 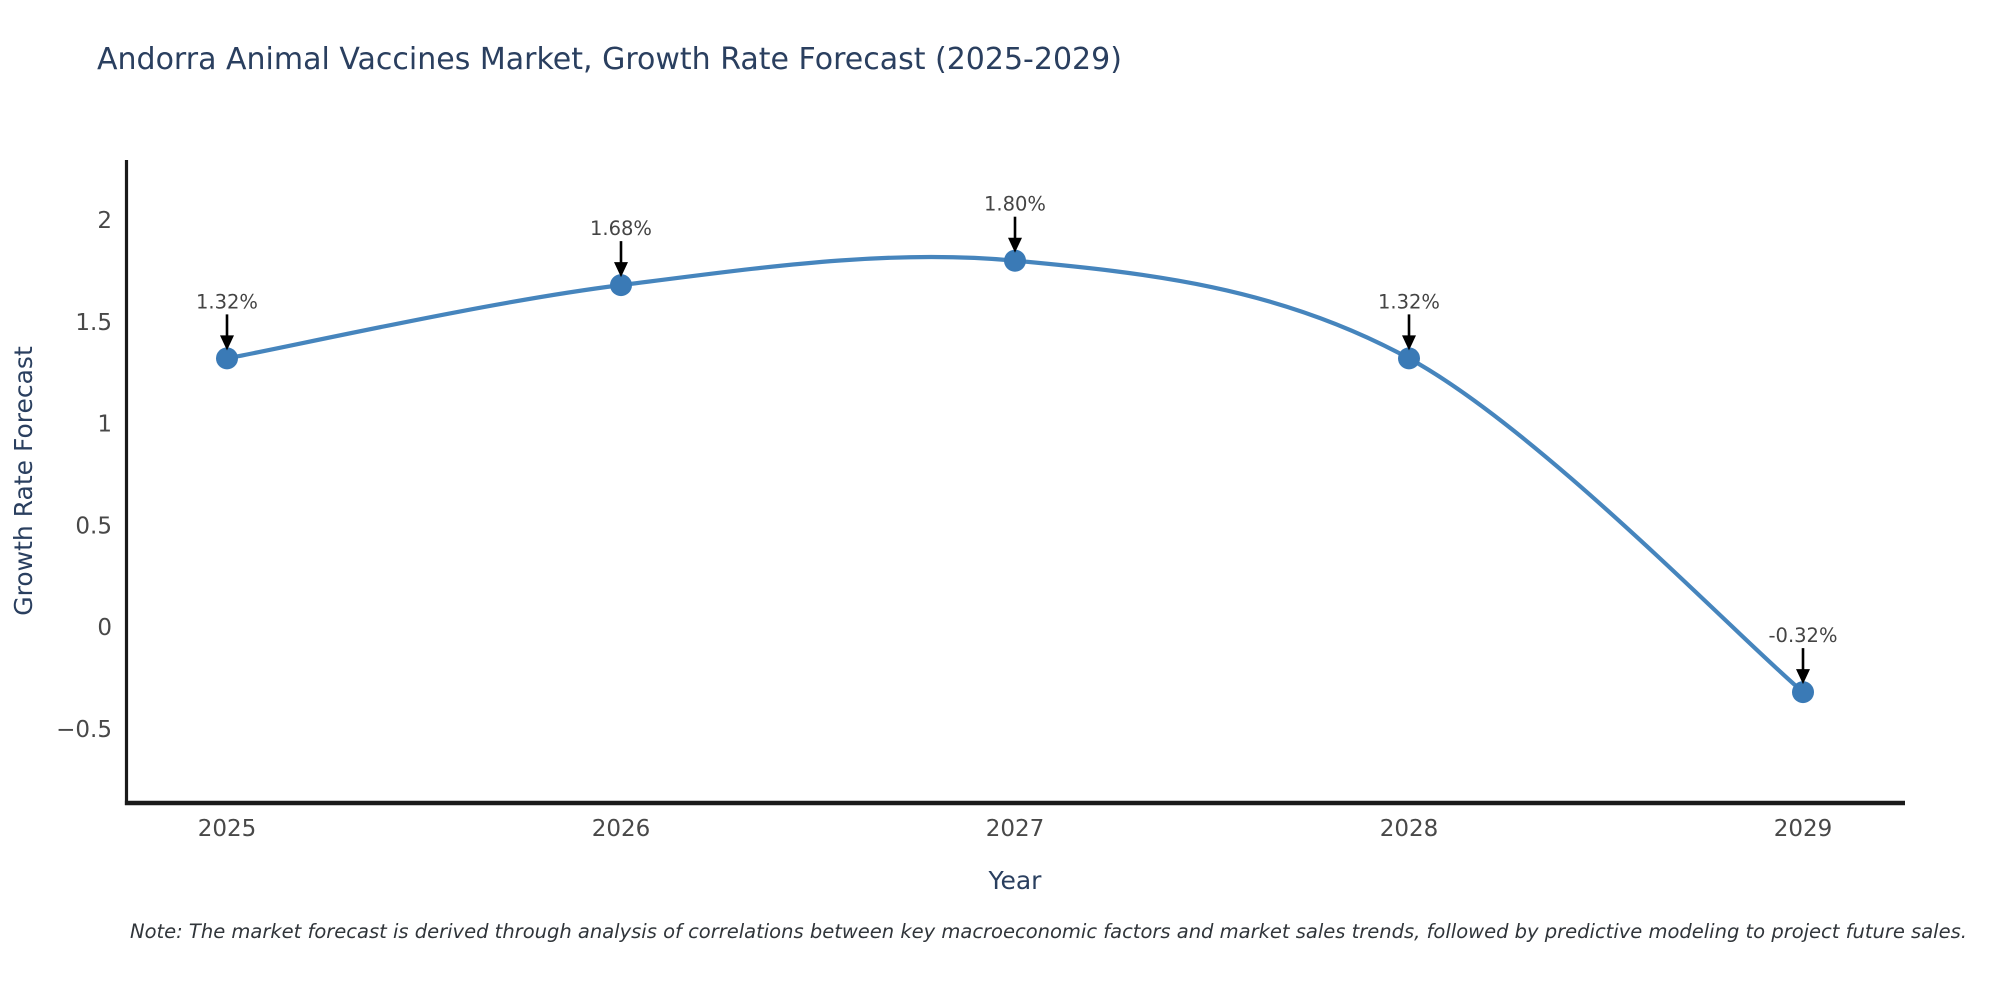 I want to click on x-tick-label: 2026, so click(x=621, y=829).